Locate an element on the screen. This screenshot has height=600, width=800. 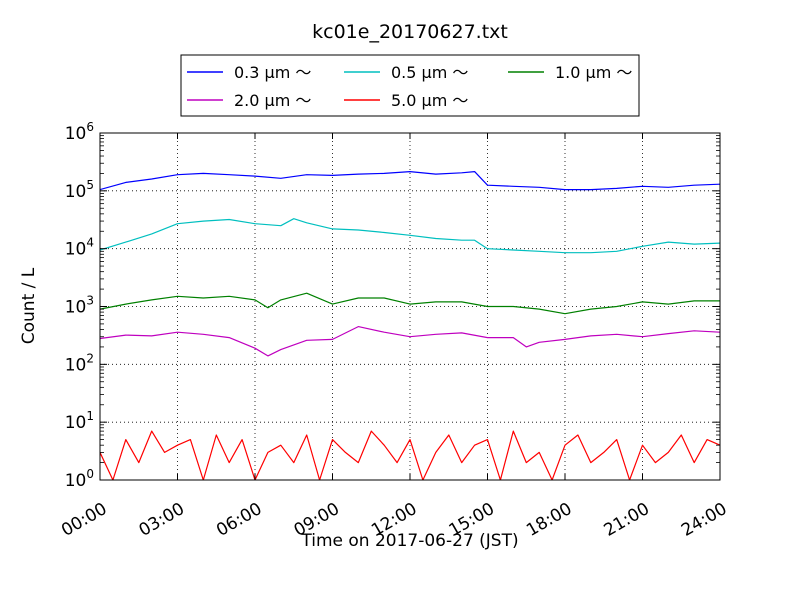
x-axis-title: Time on 2017-06-27 (JST) is located at coordinates (409, 541).